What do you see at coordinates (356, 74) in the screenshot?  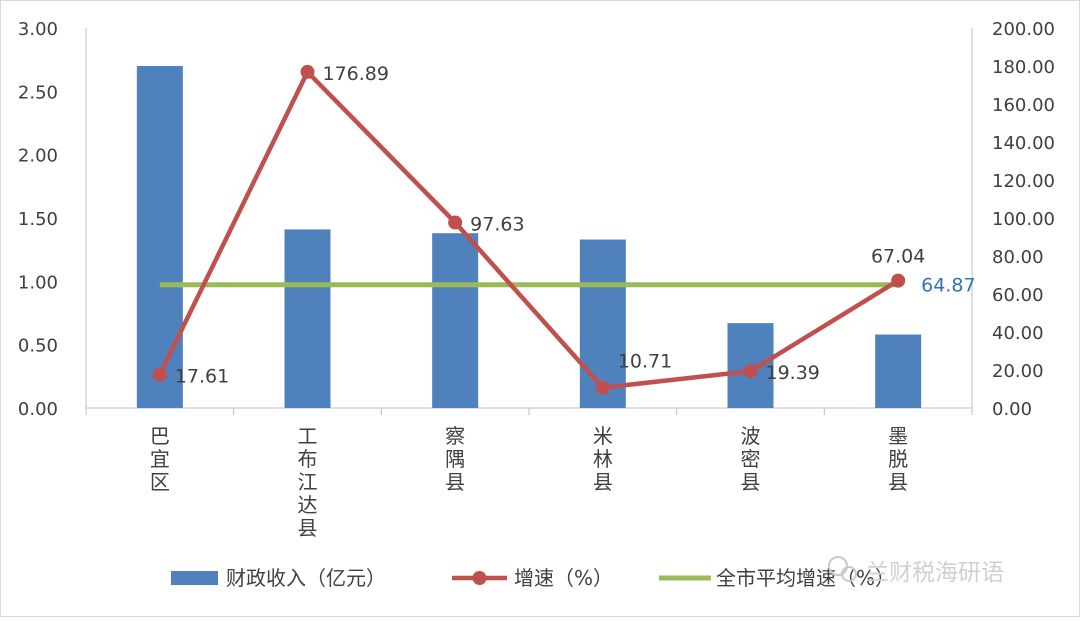 I see `growth-data-label: 176.89` at bounding box center [356, 74].